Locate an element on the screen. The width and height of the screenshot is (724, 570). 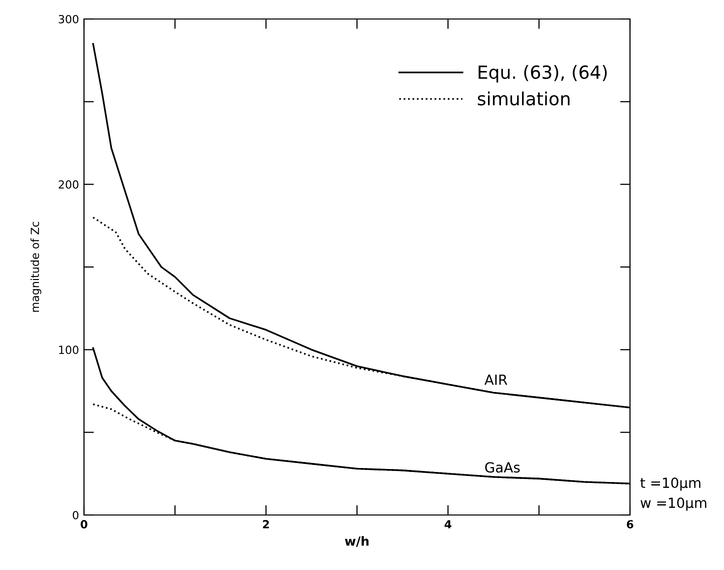
legend-label: Equ. (63), (64) is located at coordinates (542, 73).